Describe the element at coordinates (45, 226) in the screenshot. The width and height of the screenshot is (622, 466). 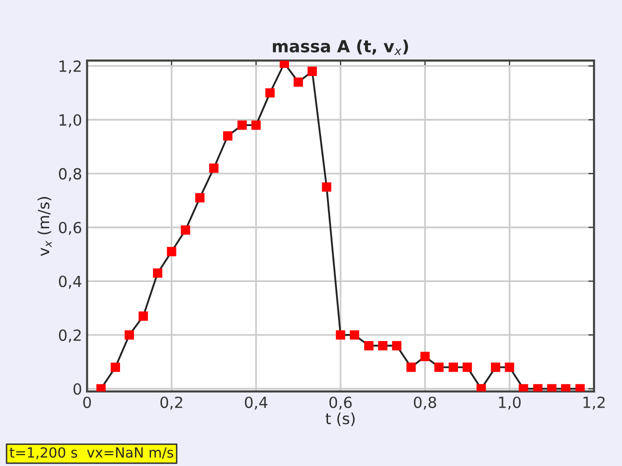
I see `y-axis-title: v$_{x}$ (m/s)` at that location.